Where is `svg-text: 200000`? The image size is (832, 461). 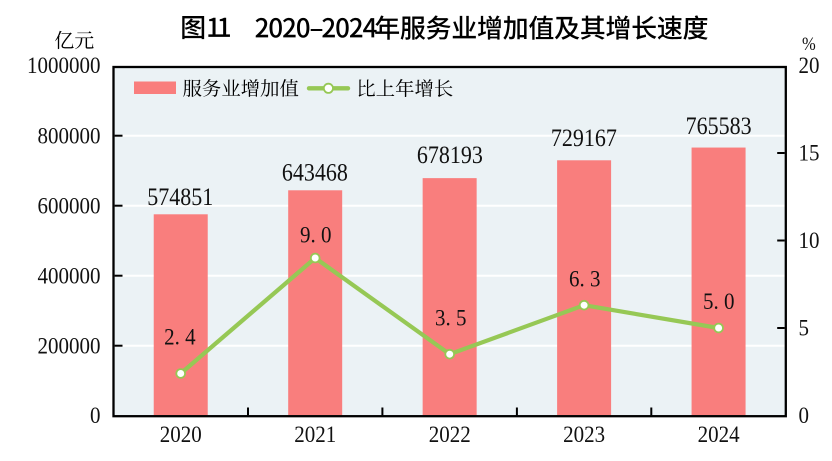 svg-text: 200000 is located at coordinates (69, 345).